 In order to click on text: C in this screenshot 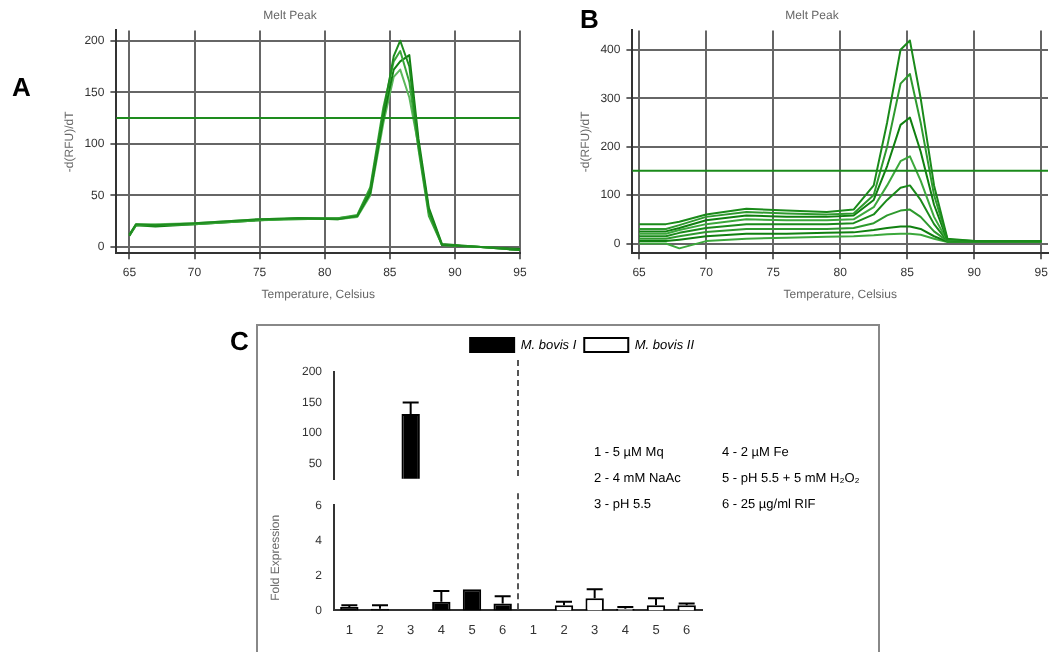, I will do `click(239, 341)`.